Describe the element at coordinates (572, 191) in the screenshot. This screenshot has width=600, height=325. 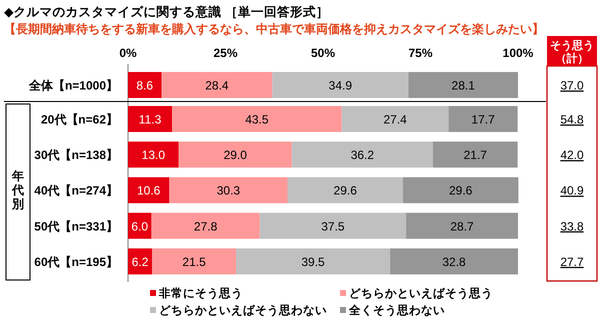
I see `text: 40.9` at that location.